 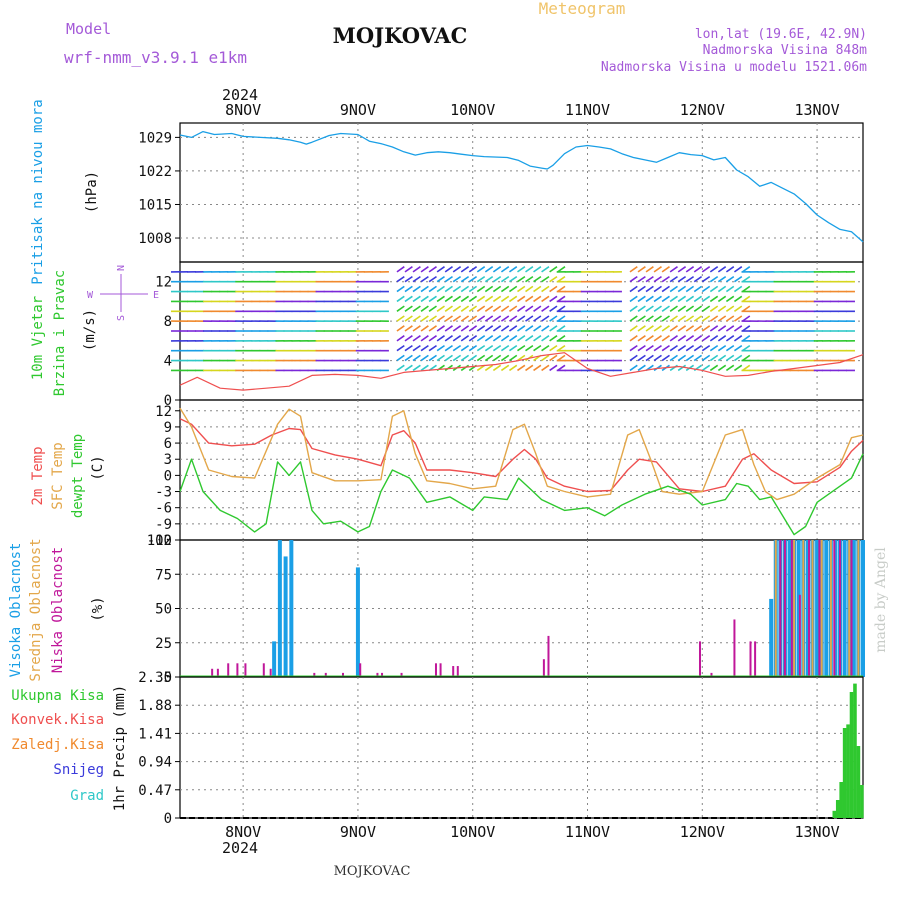 What do you see at coordinates (794, 608) in the screenshot?
I see `mid-cloud-bar` at bounding box center [794, 608].